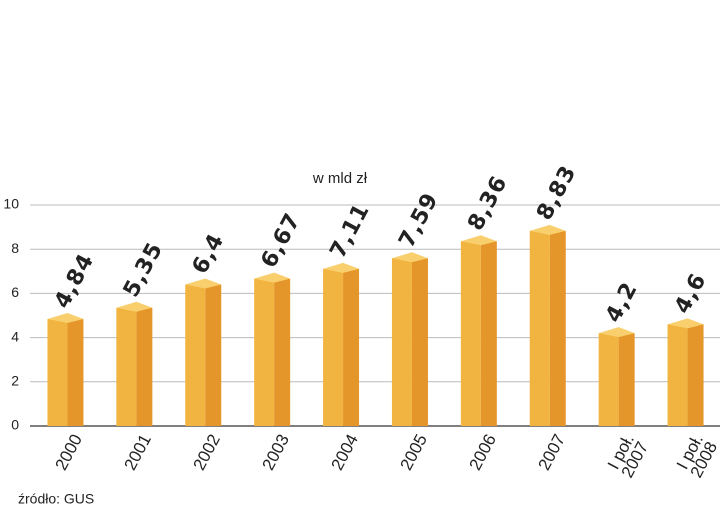 The width and height of the screenshot is (720, 511). Describe the element at coordinates (487, 203) in the screenshot. I see `value-label: 8,36` at that location.